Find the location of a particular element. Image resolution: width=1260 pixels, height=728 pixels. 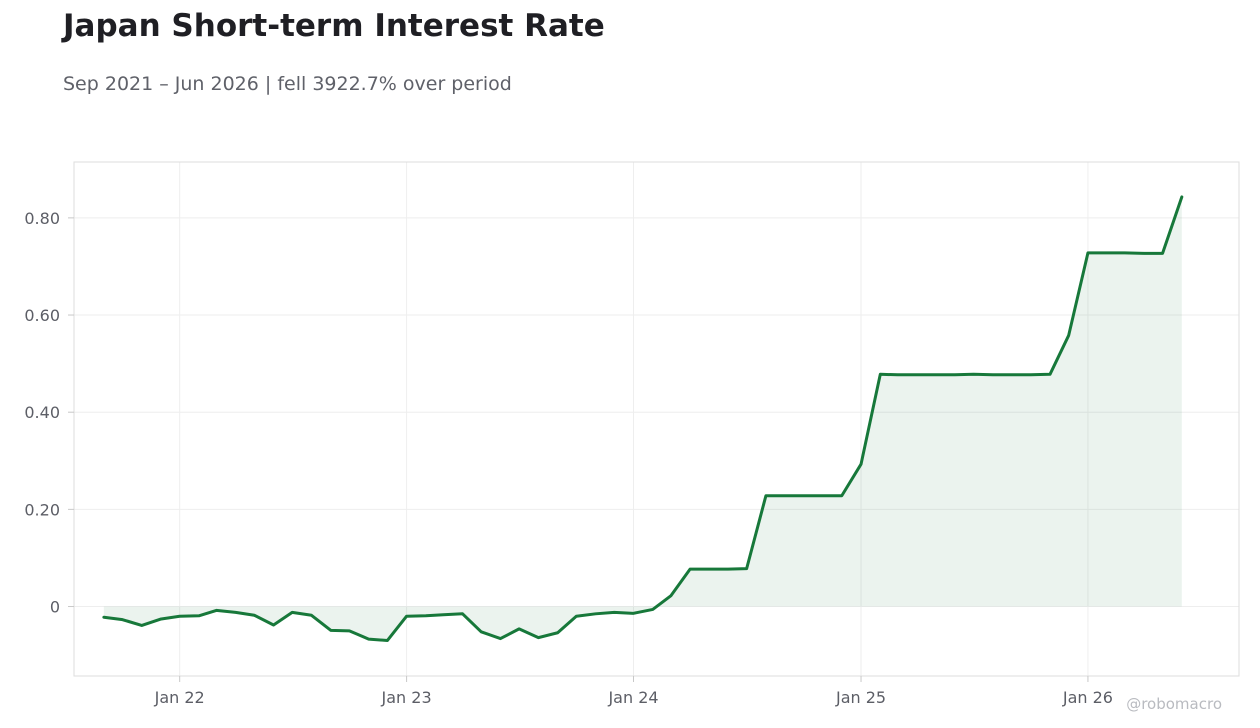

y-tick-label: 0.40 is located at coordinates (42, 412).